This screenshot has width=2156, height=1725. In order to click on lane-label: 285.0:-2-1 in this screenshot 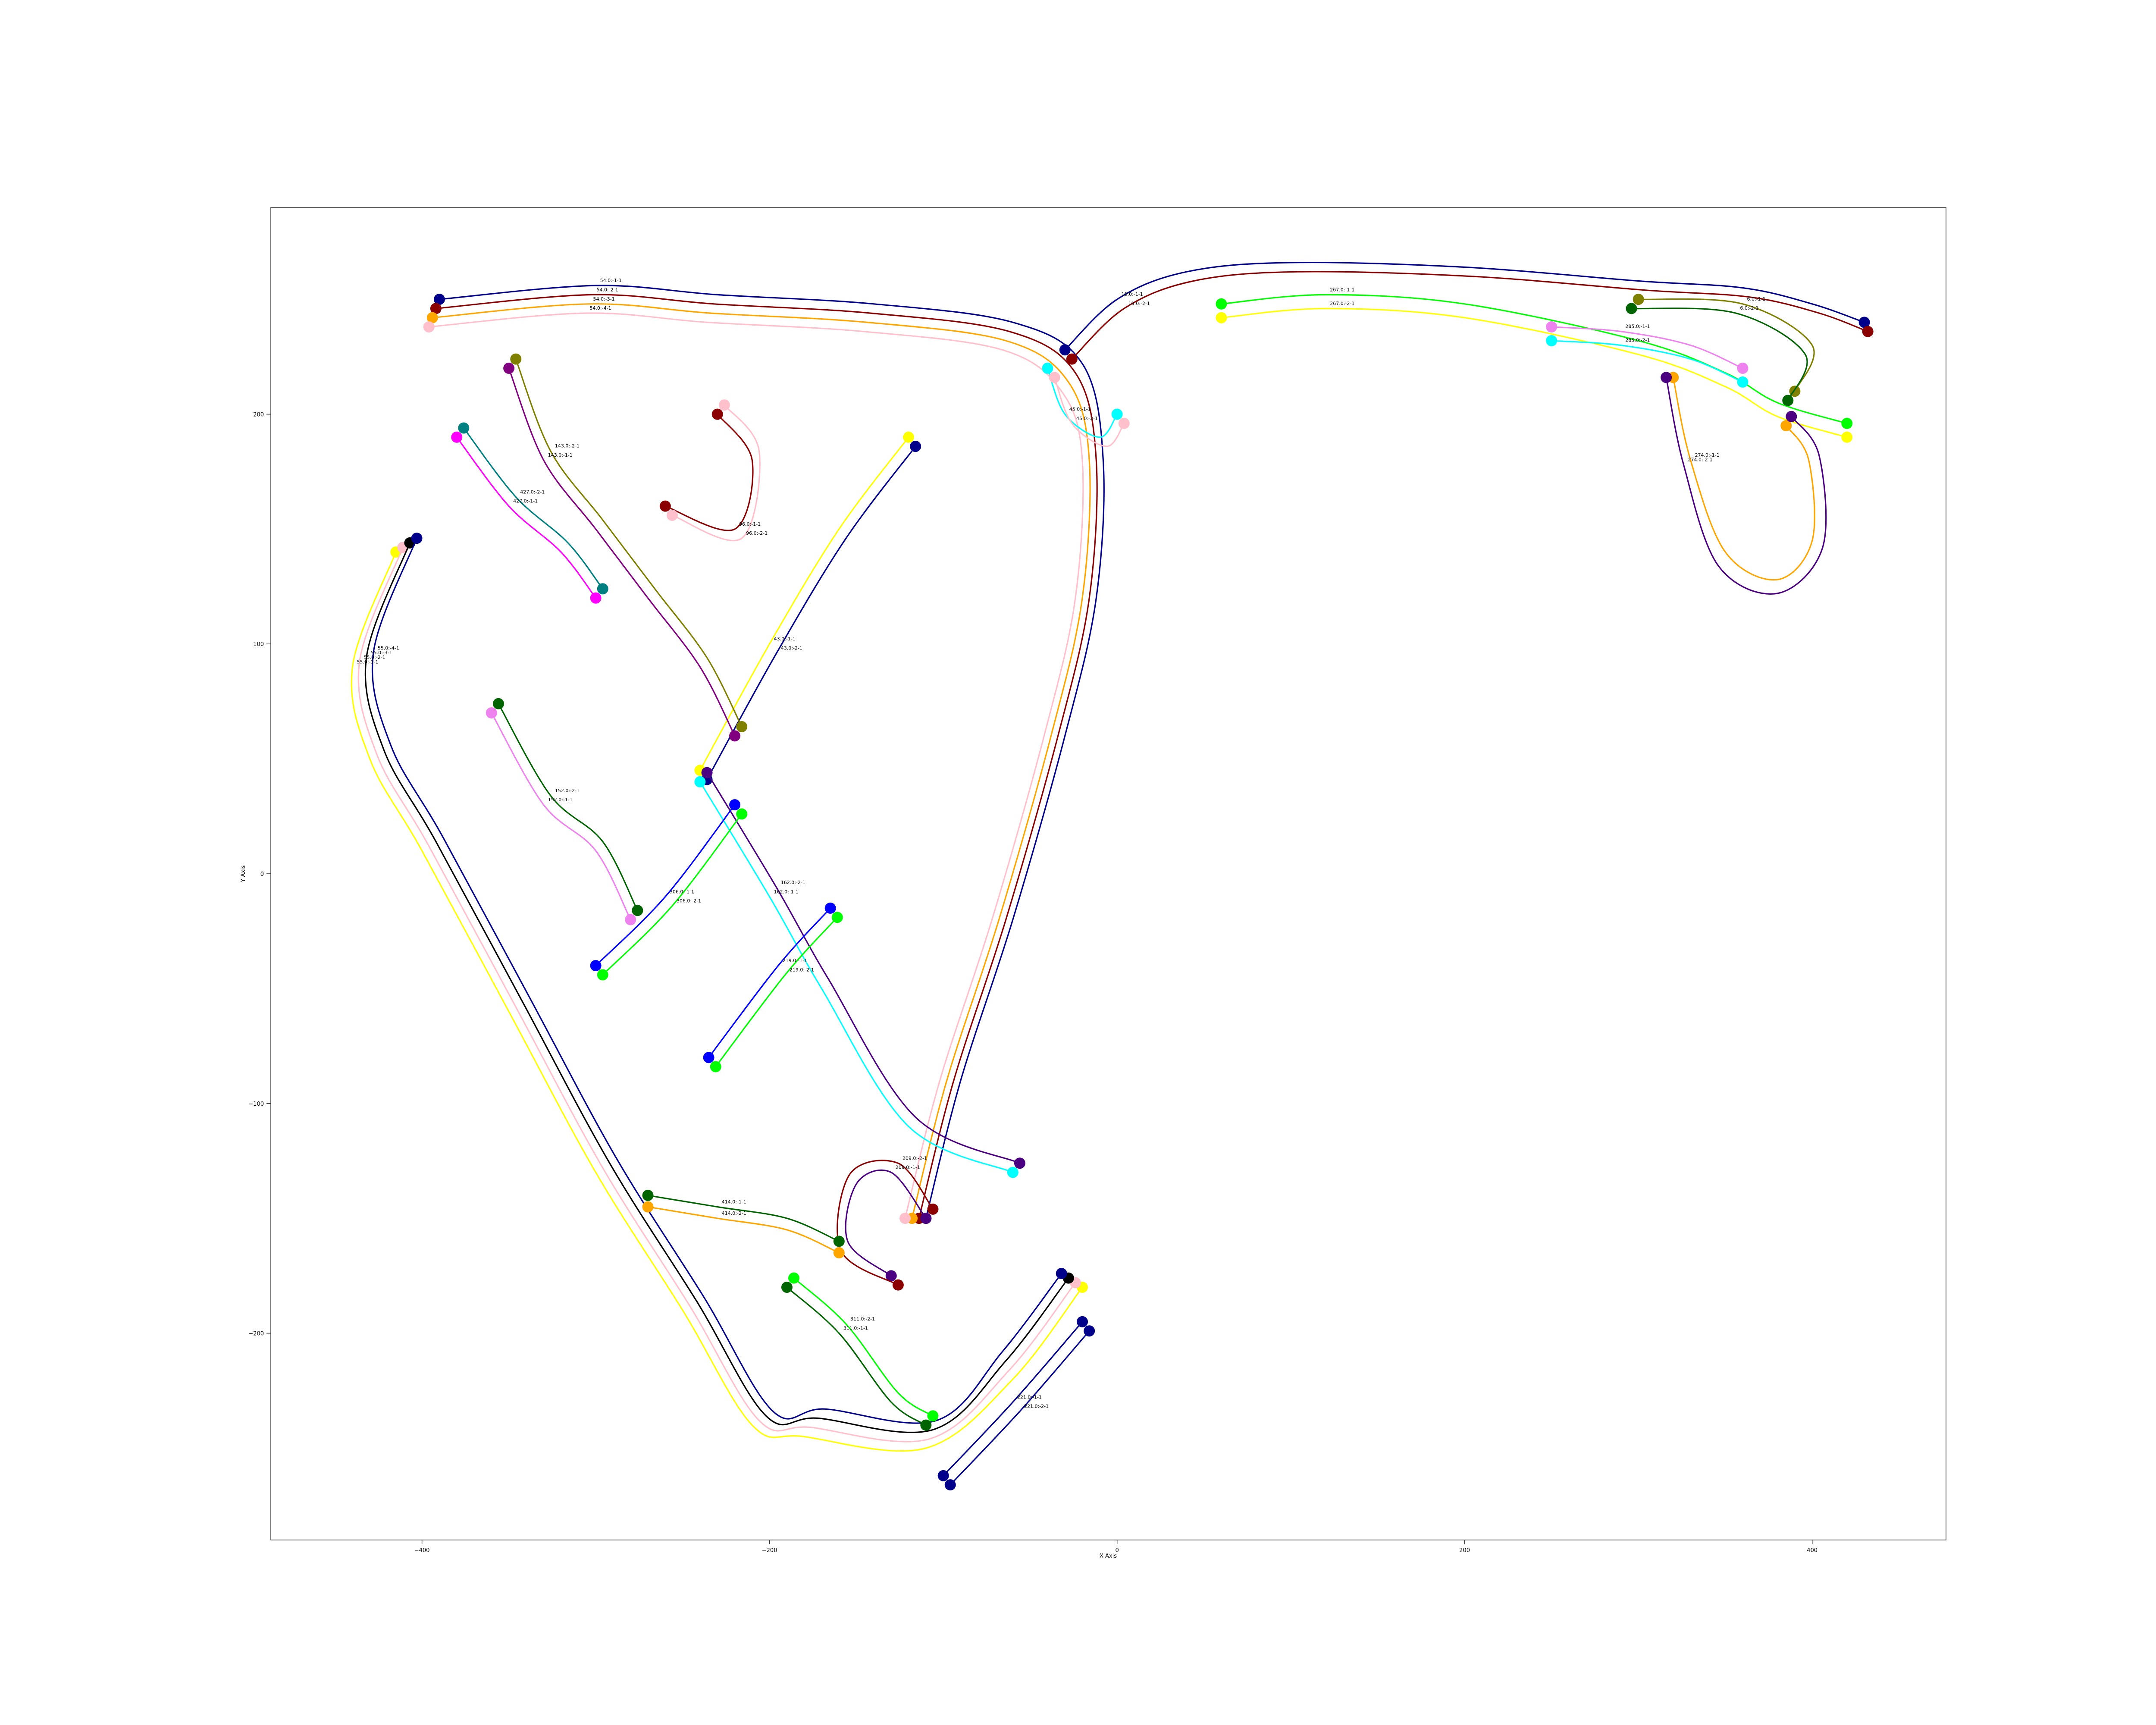, I will do `click(1637, 340)`.